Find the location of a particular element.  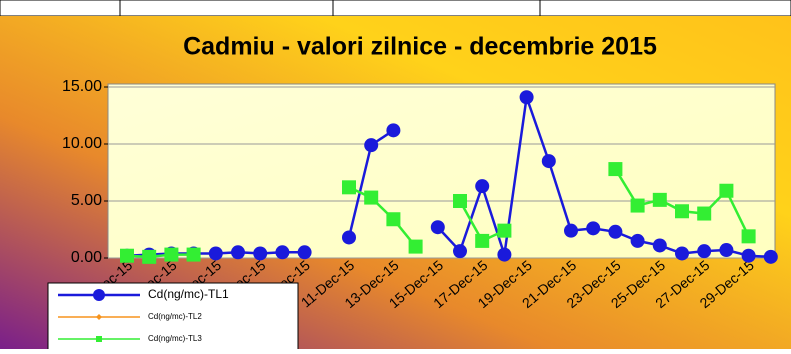

table-strip is located at coordinates (395, 8).